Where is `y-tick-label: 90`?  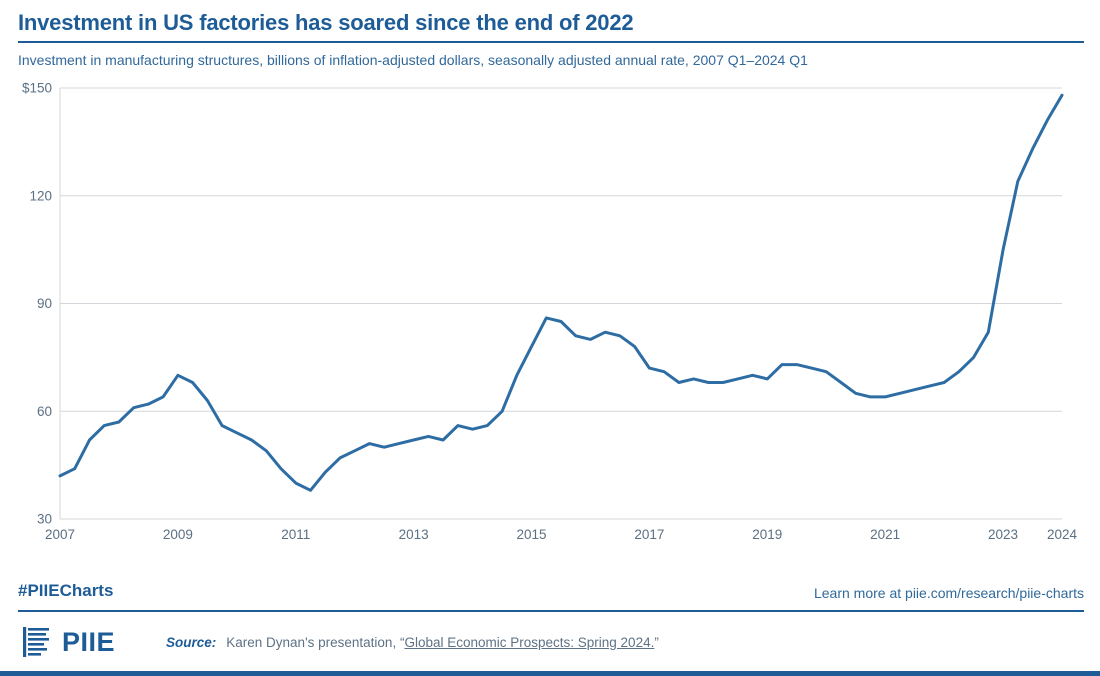
y-tick-label: 90 is located at coordinates (44, 303).